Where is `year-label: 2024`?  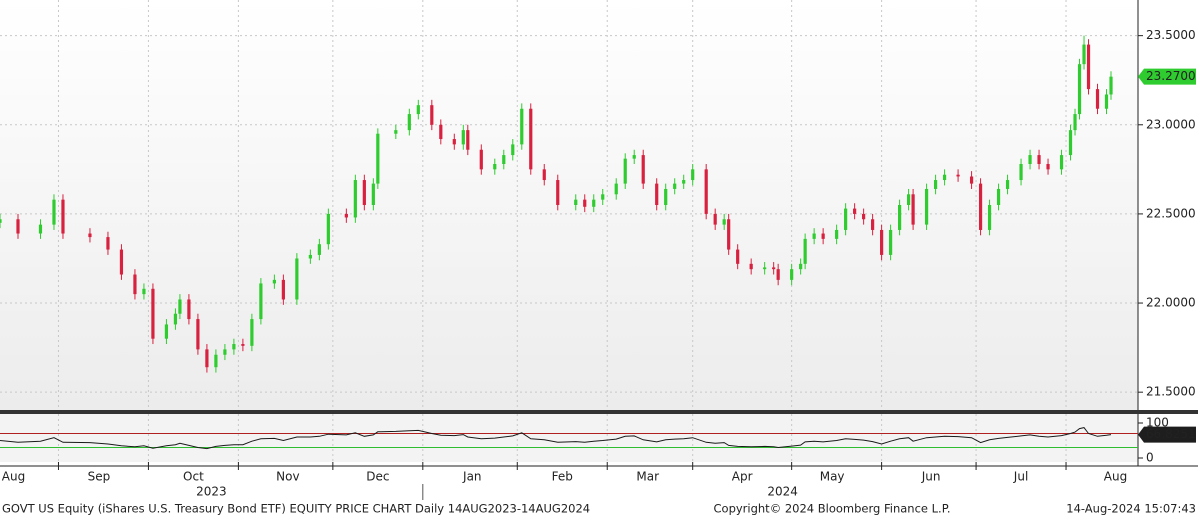
year-label: 2024 is located at coordinates (782, 492).